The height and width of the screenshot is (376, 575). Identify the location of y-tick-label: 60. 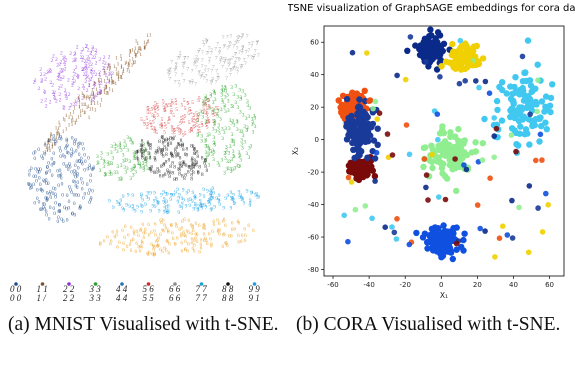
(314, 43).